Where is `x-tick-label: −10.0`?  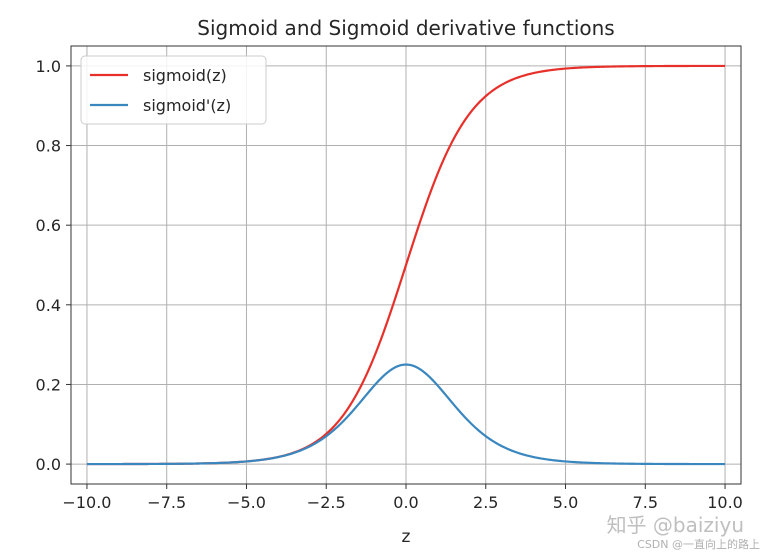 x-tick-label: −10.0 is located at coordinates (86, 502).